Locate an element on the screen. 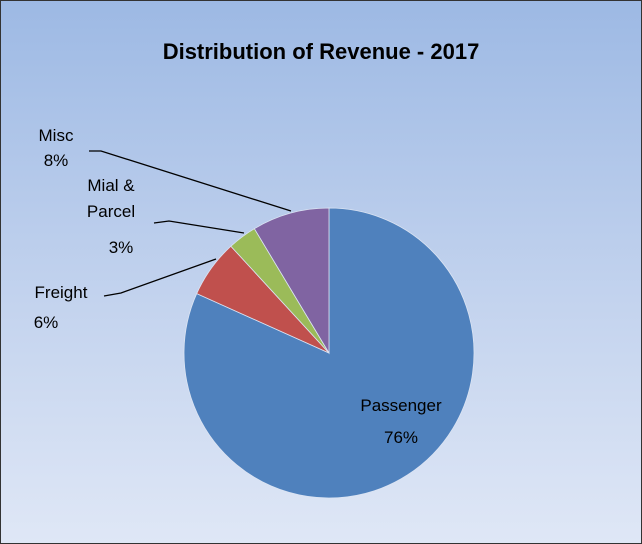 Image resolution: width=642 pixels, height=544 pixels. data-label: 3% is located at coordinates (121, 247).